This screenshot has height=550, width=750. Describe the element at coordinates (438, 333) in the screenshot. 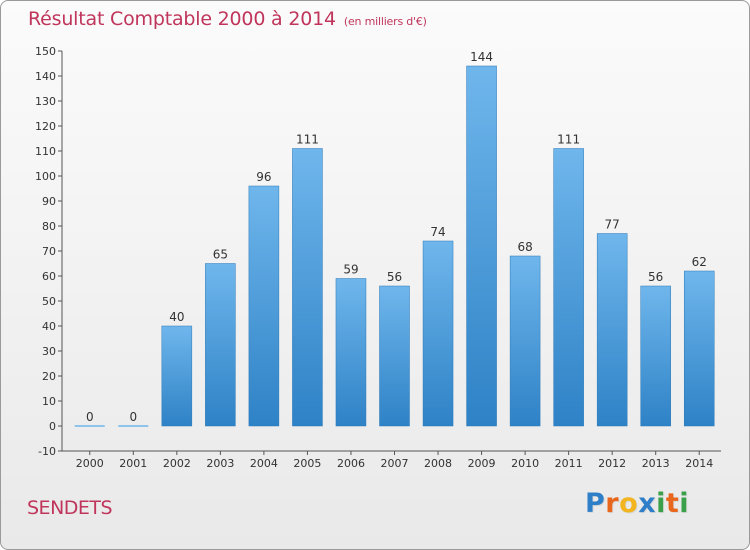

I see `bar-2008` at that location.